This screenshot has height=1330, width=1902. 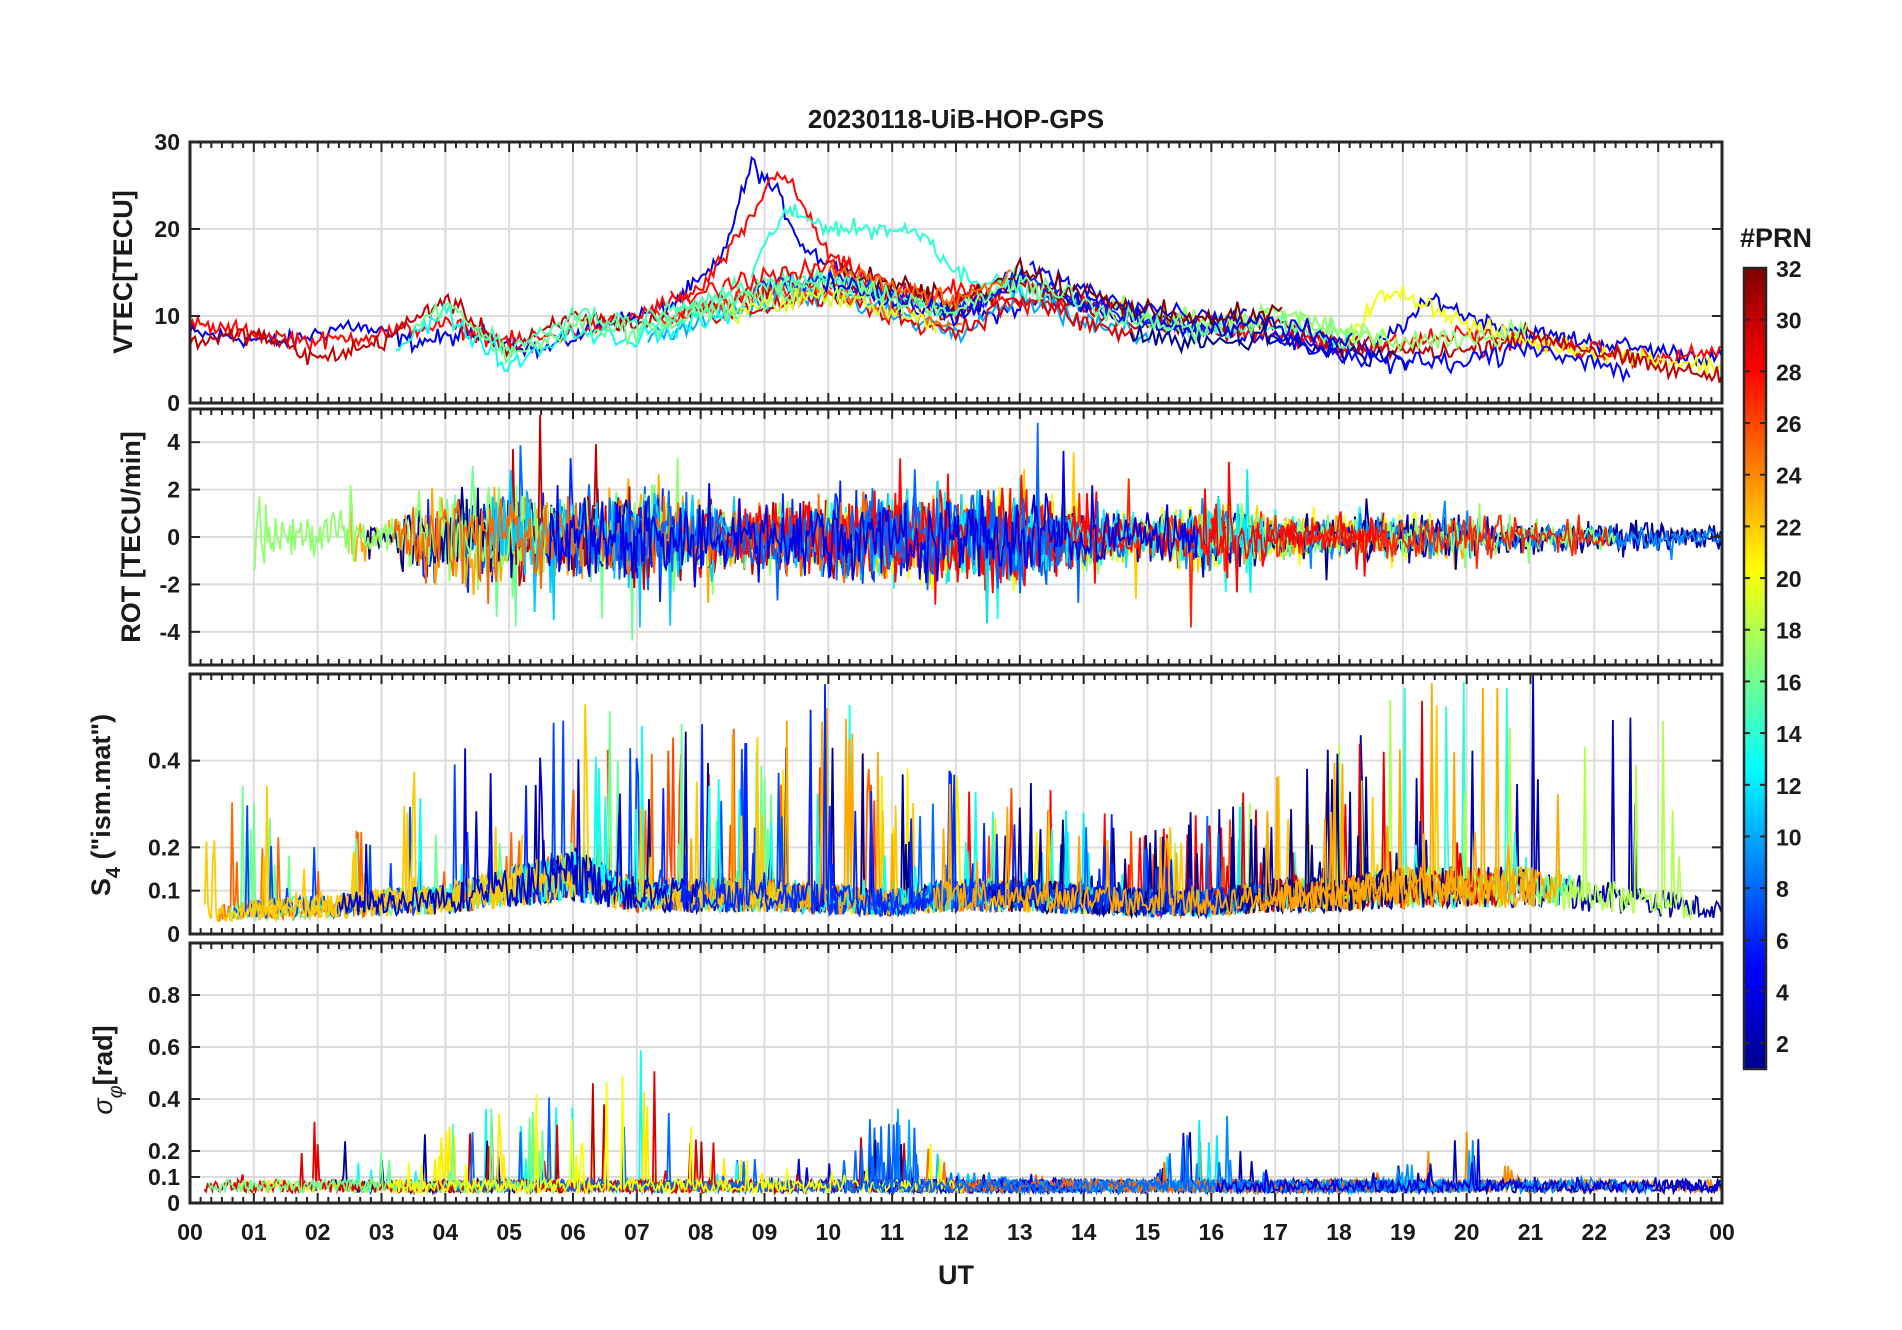 I want to click on colorbar-gradient, so click(x=1755, y=668).